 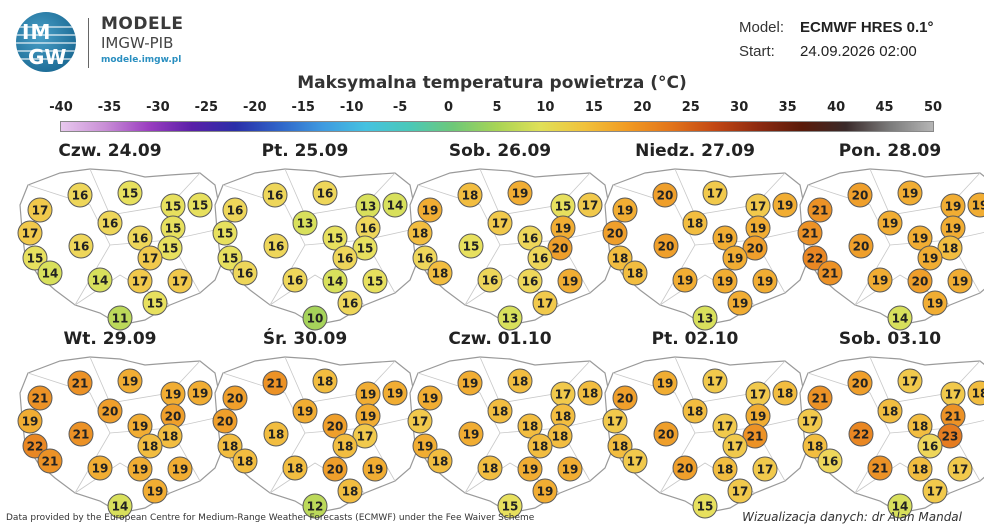 I want to click on start-label: Start:, so click(x=757, y=51).